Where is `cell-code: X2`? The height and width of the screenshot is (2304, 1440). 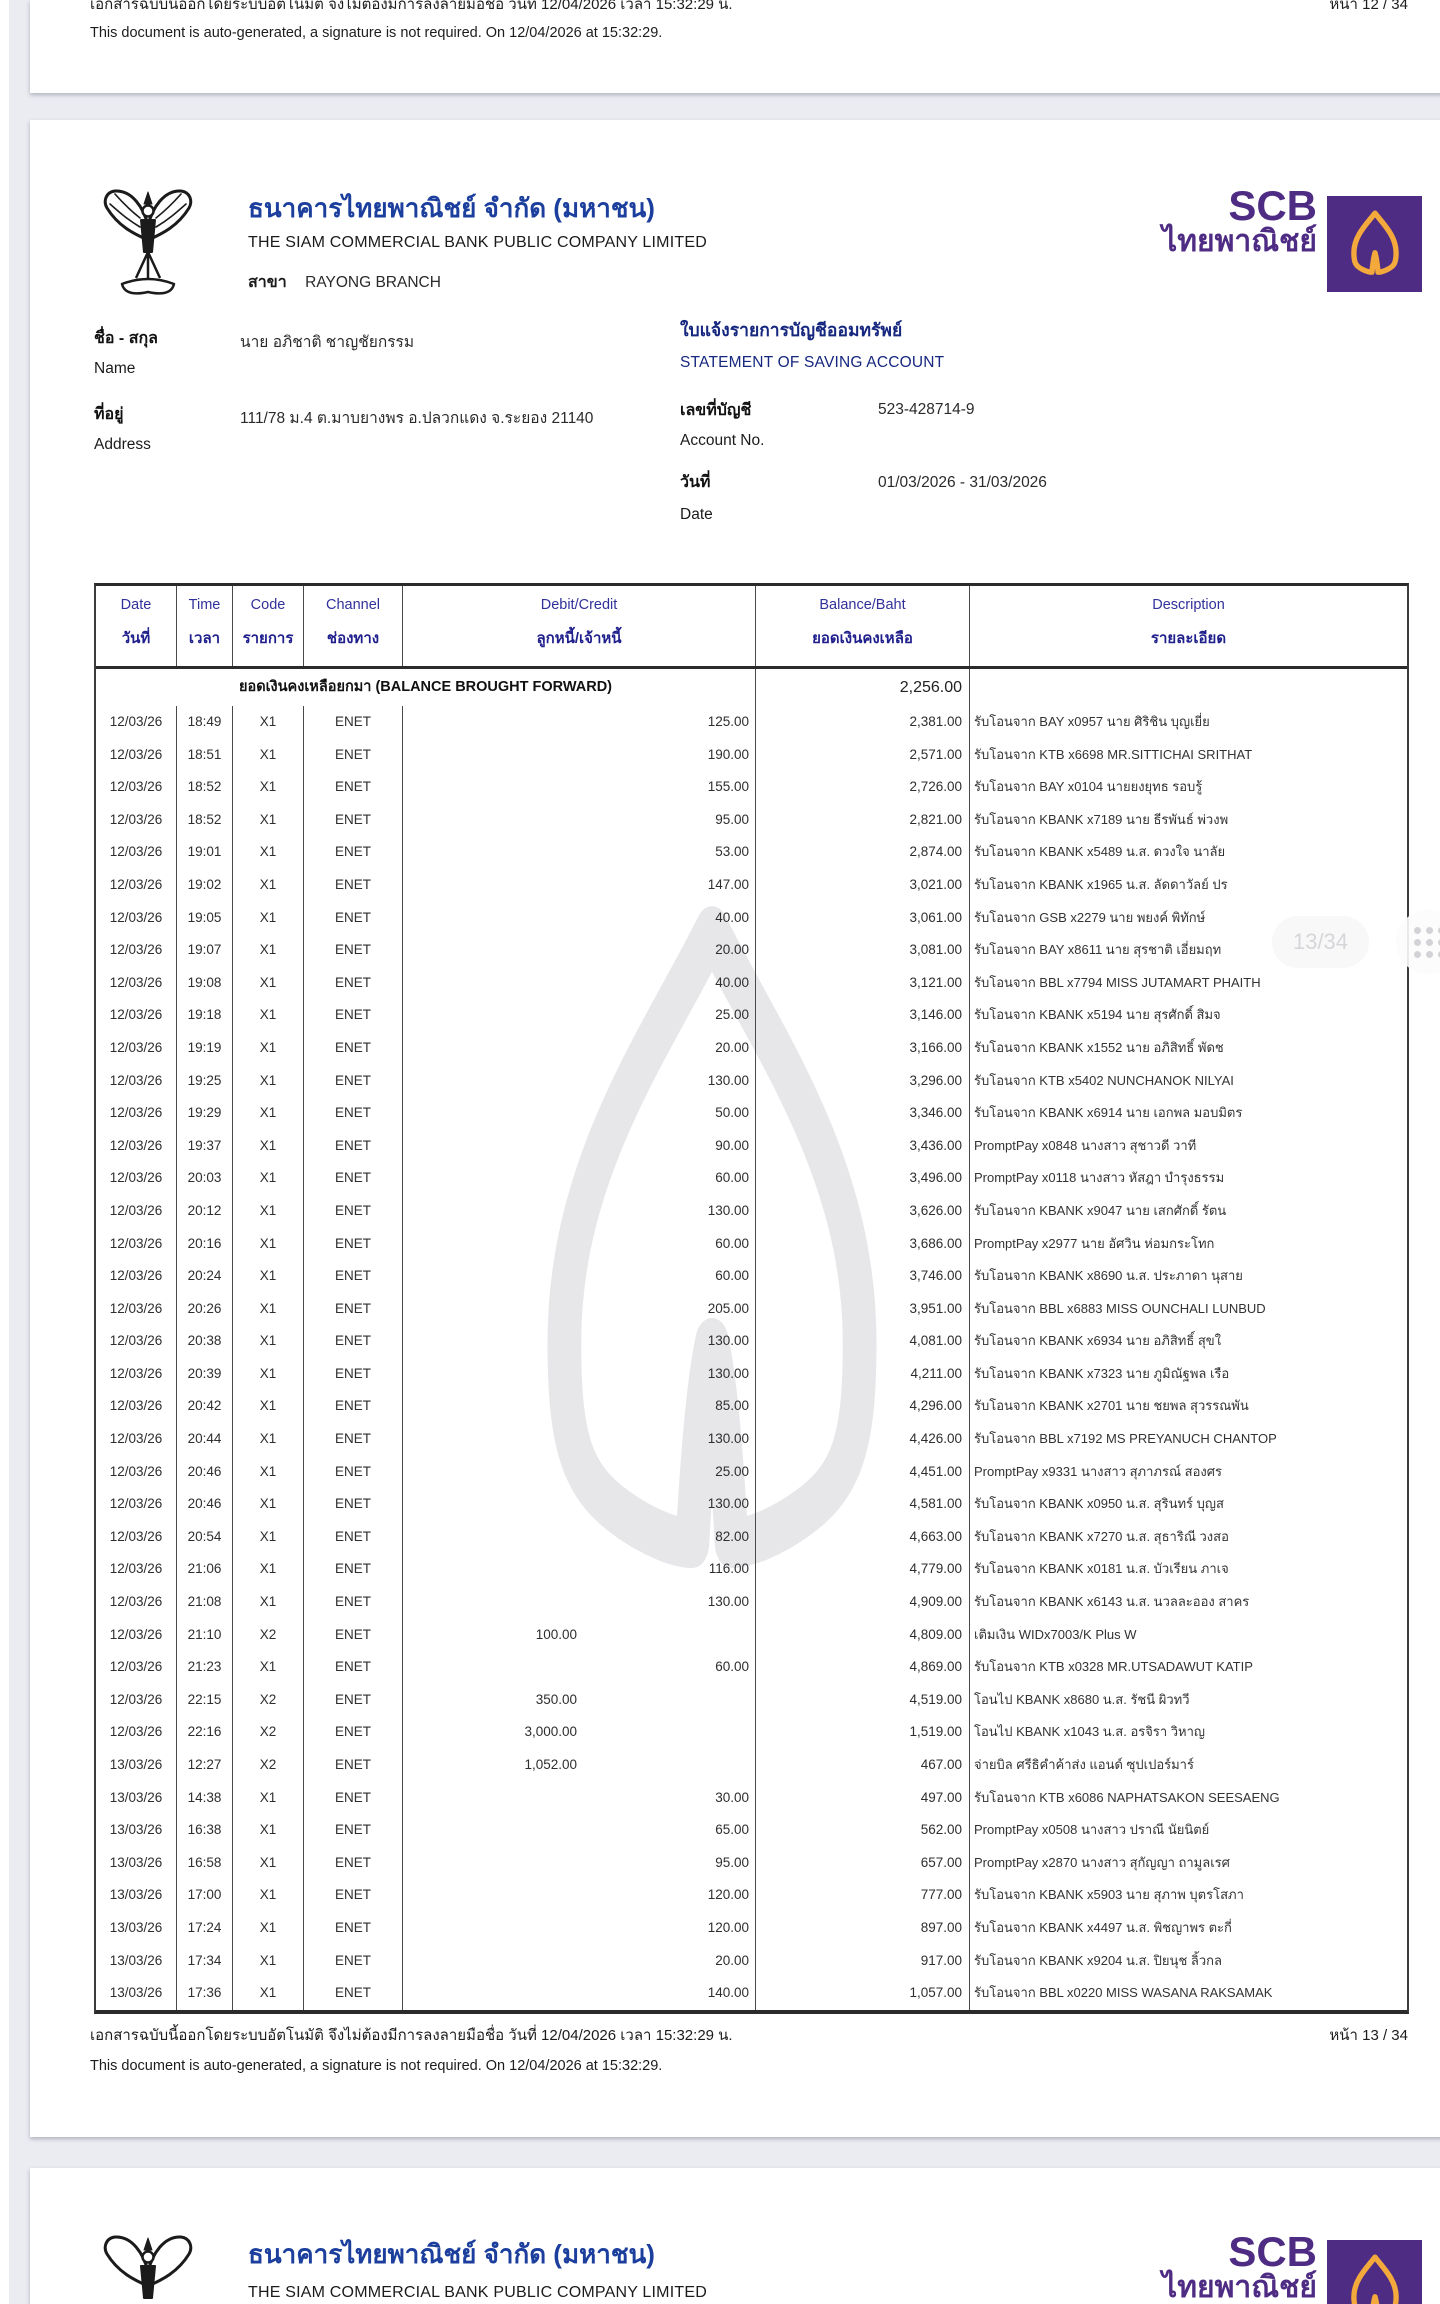
cell-code: X2 is located at coordinates (268, 1635).